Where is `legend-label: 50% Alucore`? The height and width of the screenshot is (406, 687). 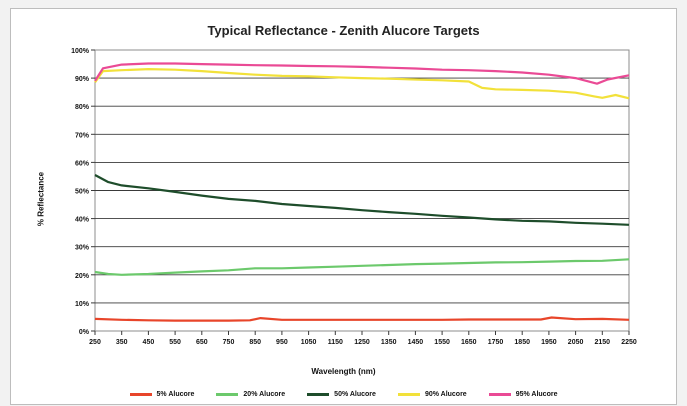 legend-label: 50% Alucore is located at coordinates (355, 394).